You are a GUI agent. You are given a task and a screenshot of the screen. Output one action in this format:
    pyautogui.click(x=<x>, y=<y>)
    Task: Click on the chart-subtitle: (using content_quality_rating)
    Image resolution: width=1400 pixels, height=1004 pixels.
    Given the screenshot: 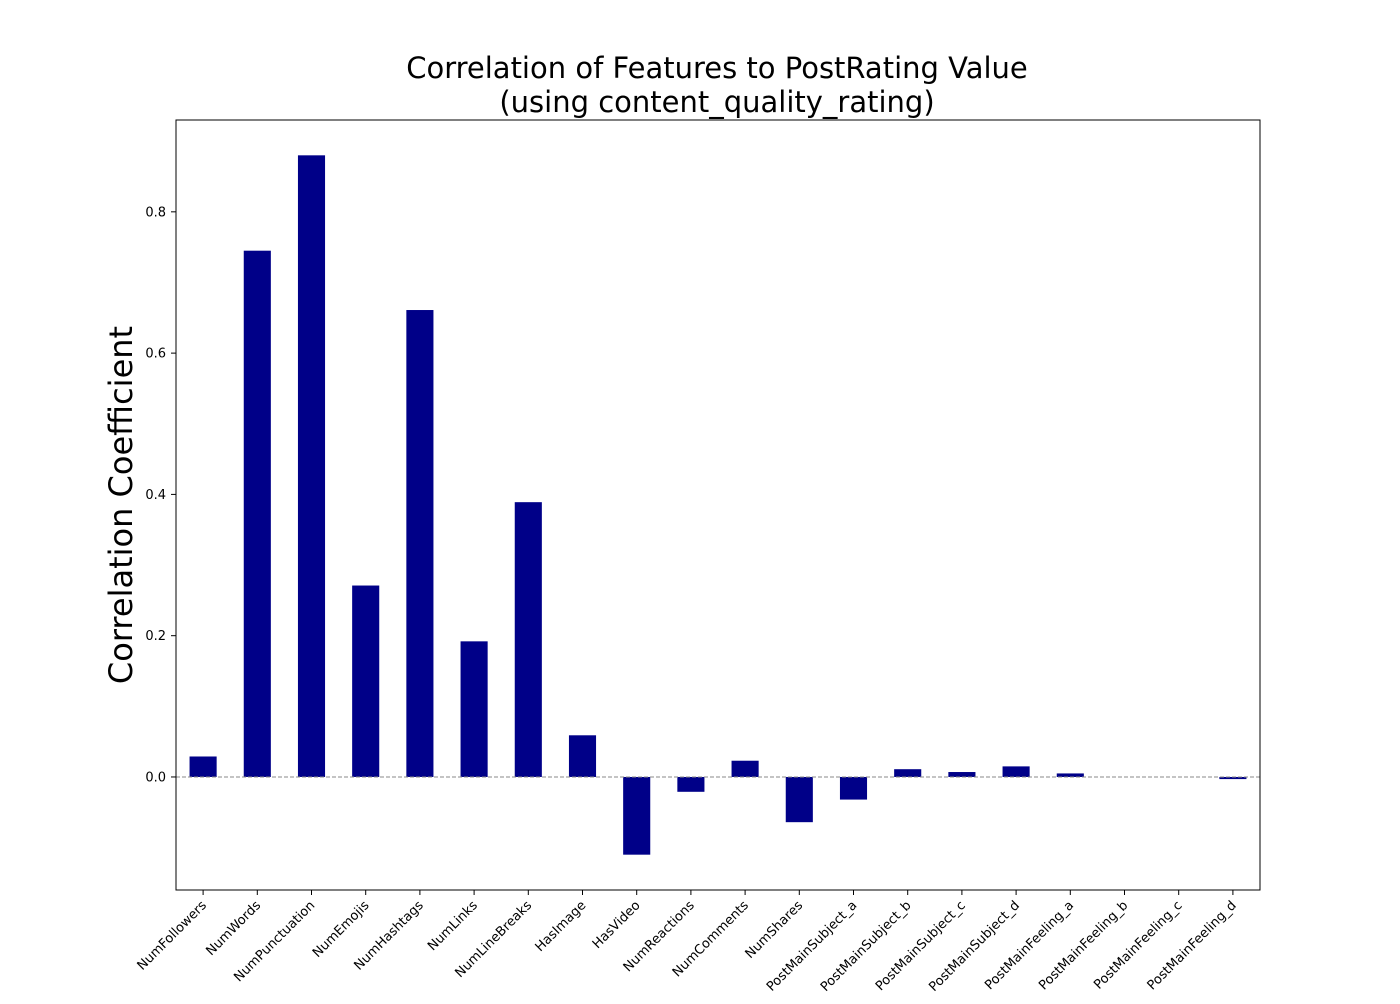 What is the action you would take?
    pyautogui.click(x=716, y=102)
    